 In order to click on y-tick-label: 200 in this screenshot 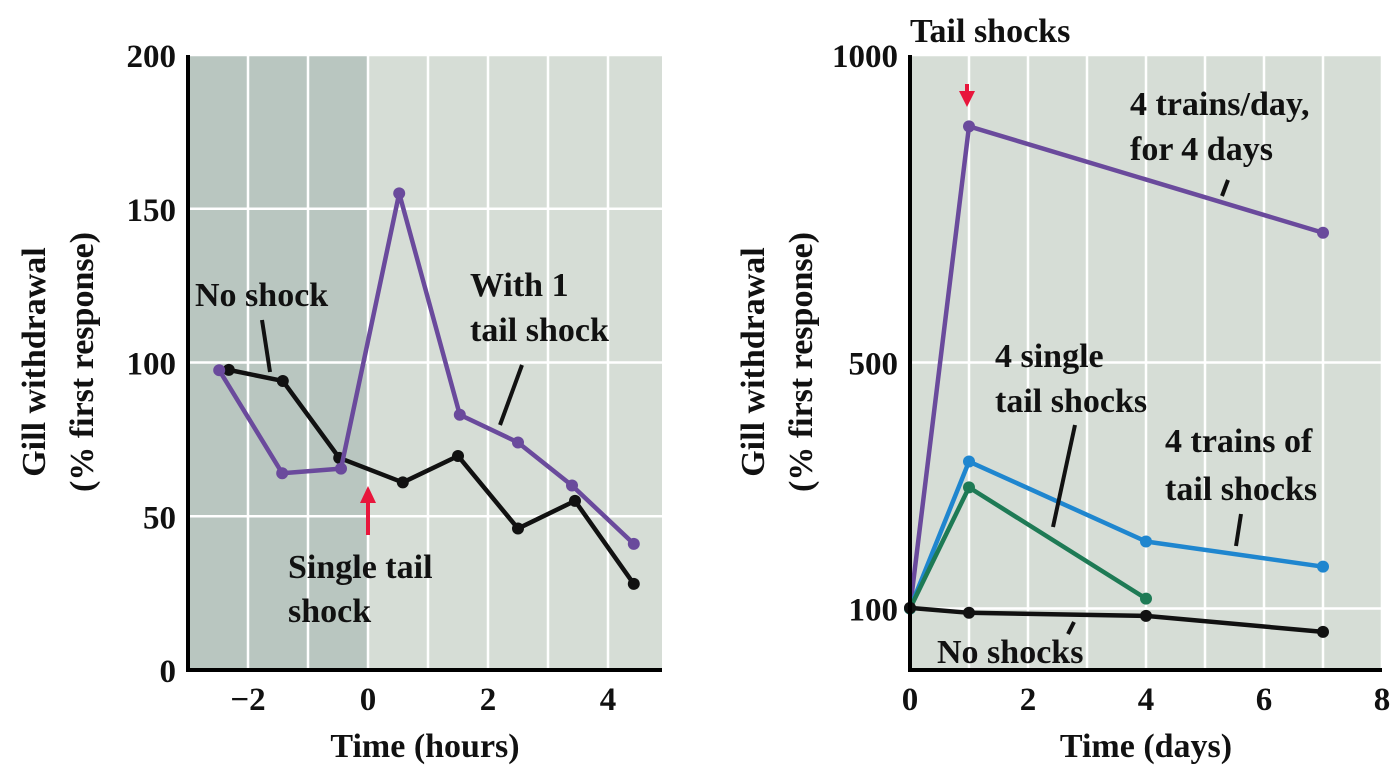, I will do `click(152, 57)`.